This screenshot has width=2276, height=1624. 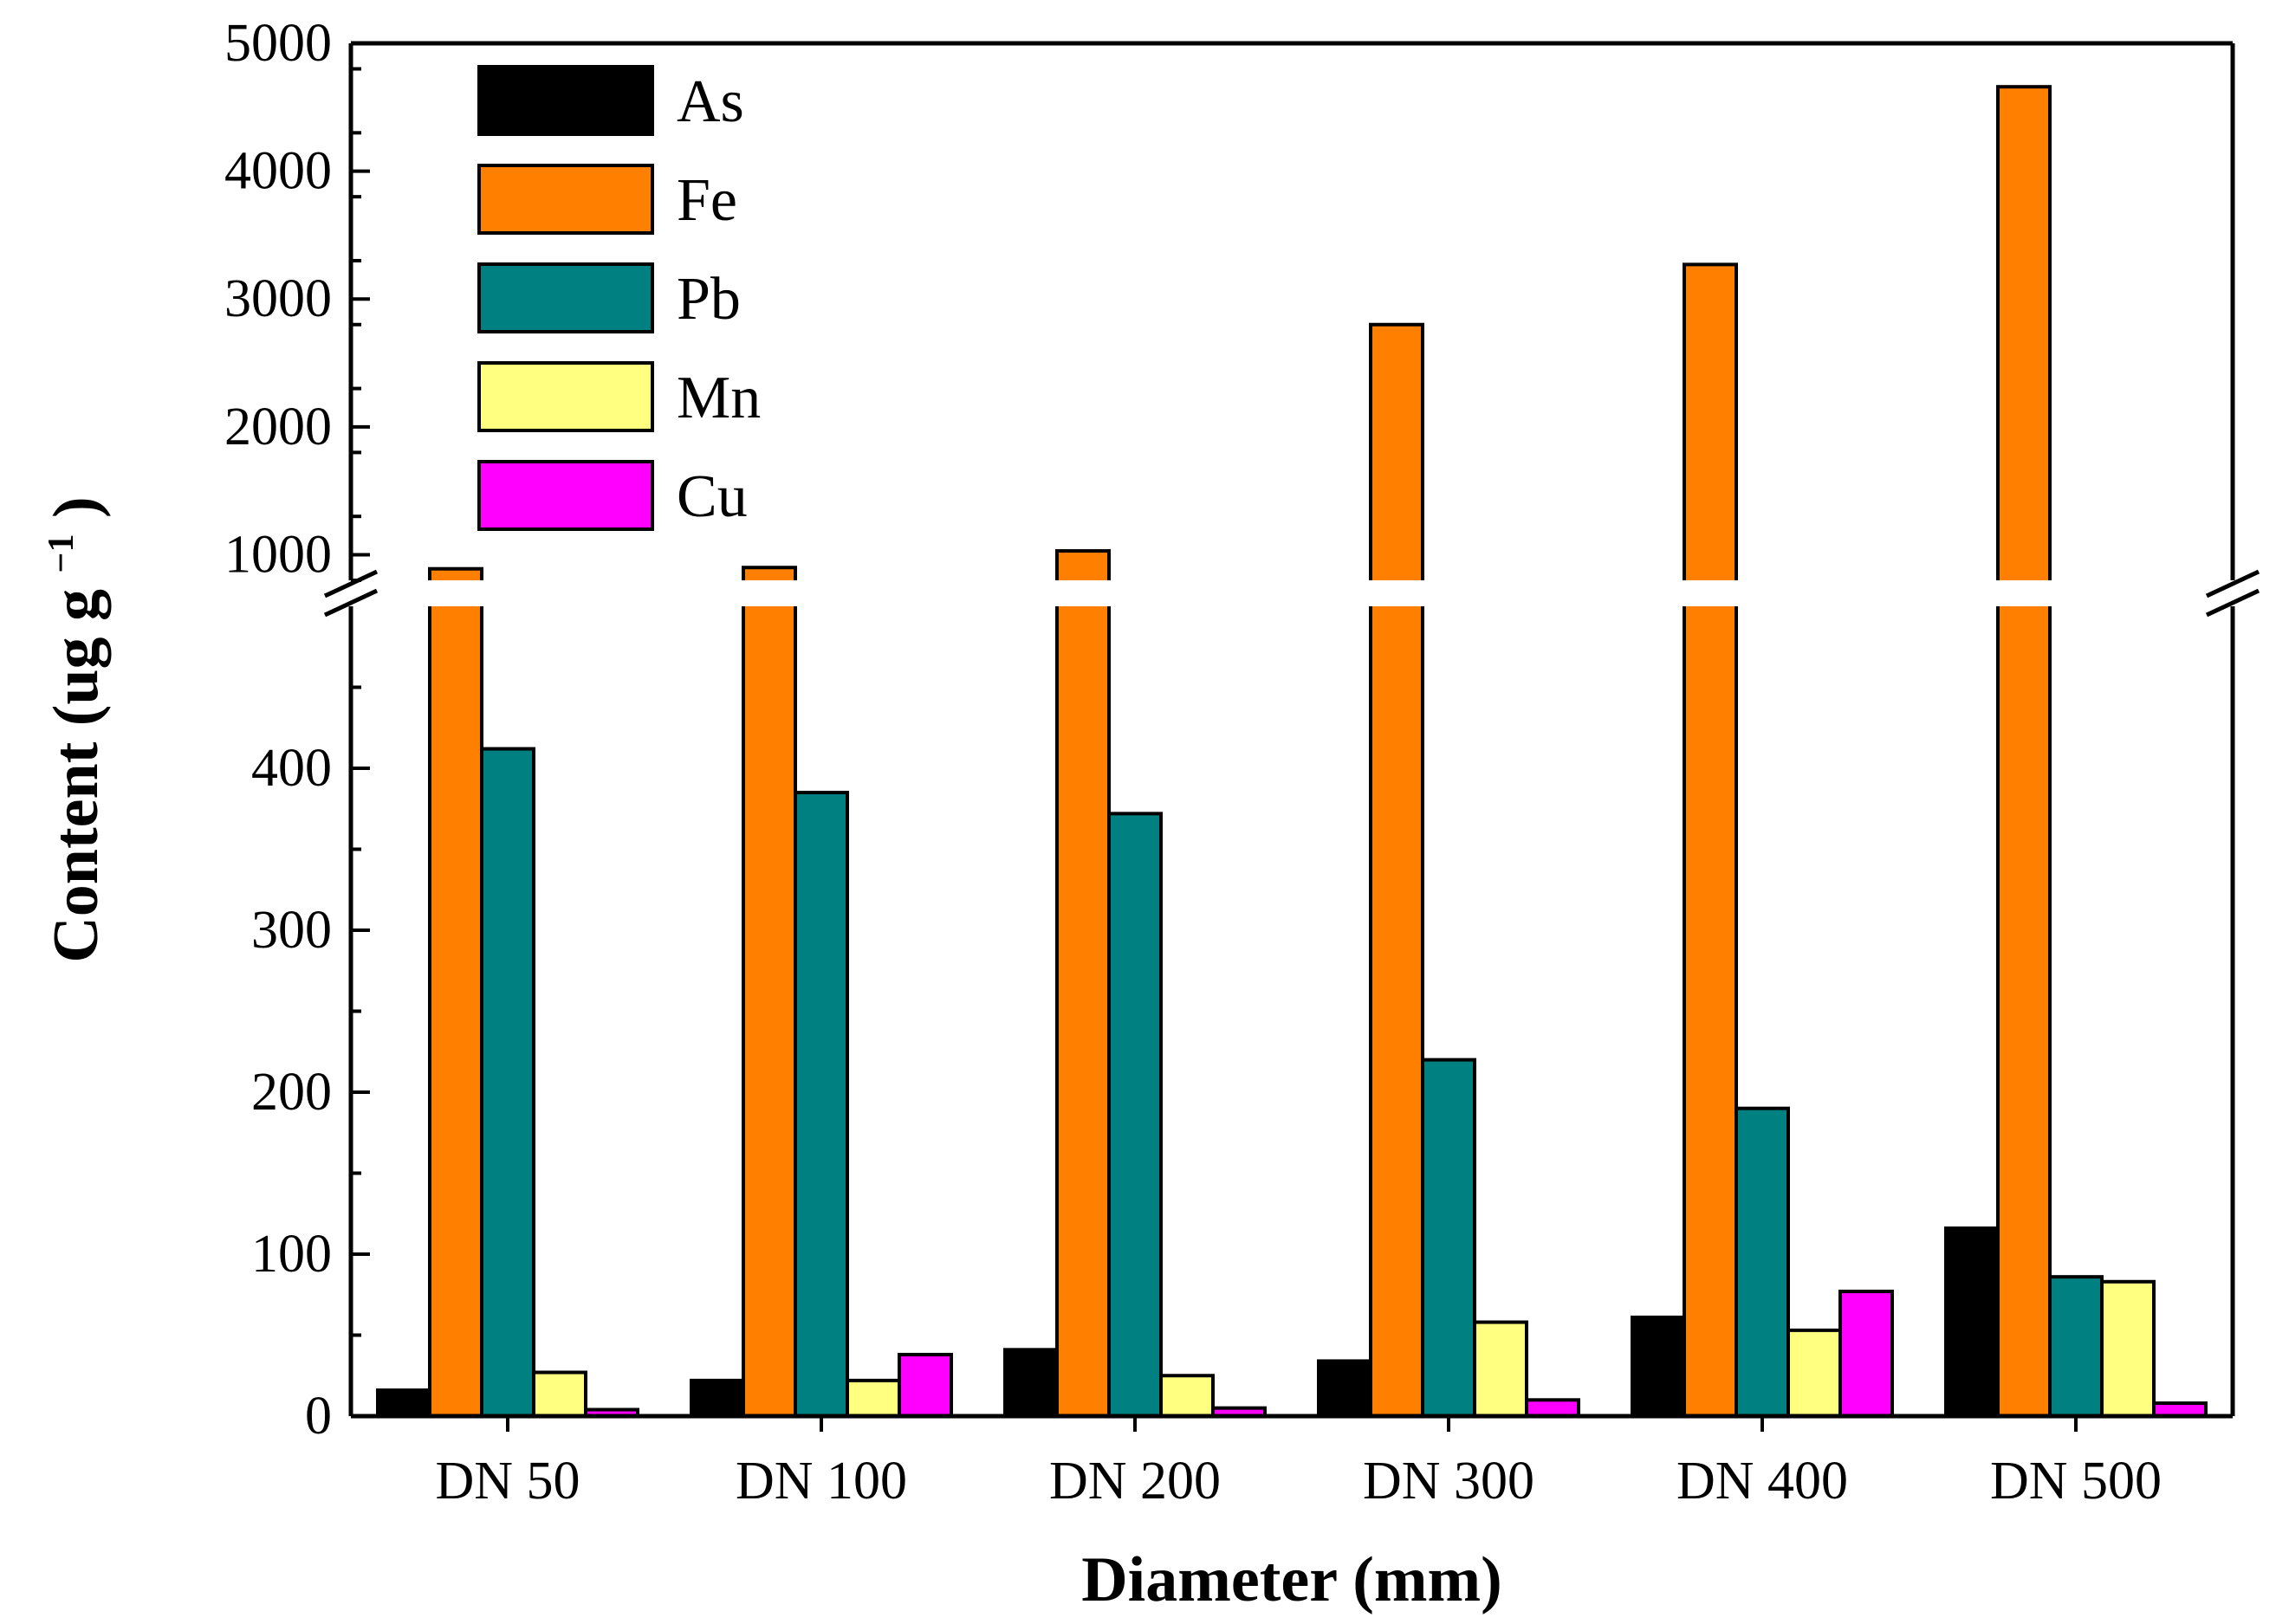 I want to click on x-tick-label: DN 500, so click(x=2076, y=1481).